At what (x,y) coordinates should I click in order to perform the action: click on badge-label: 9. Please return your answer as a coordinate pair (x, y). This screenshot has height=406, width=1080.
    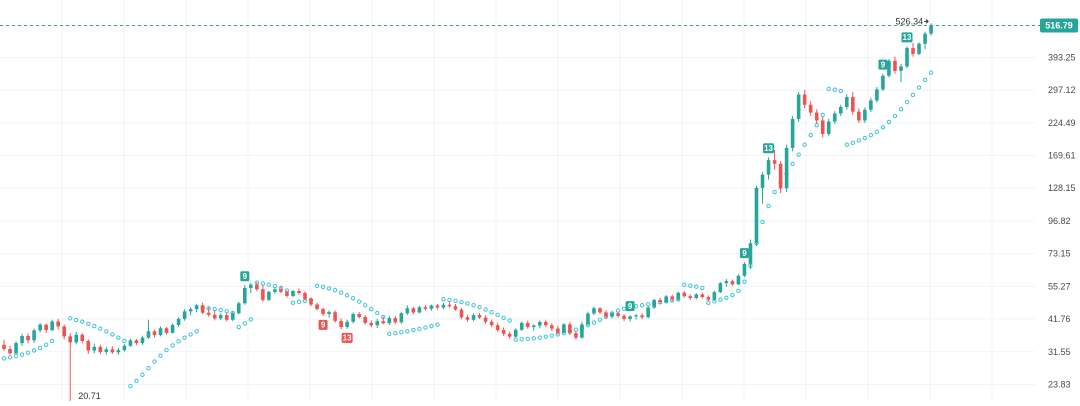
    Looking at the image, I should click on (744, 253).